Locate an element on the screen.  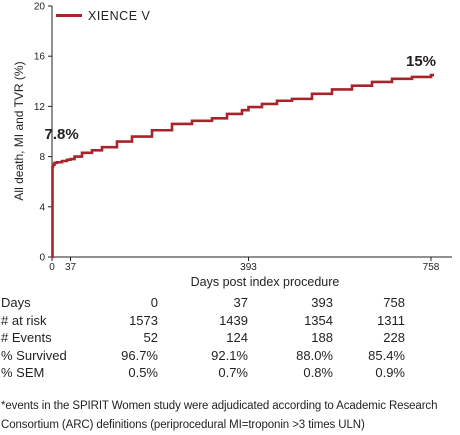
table-cell: 0.9% is located at coordinates (390, 372).